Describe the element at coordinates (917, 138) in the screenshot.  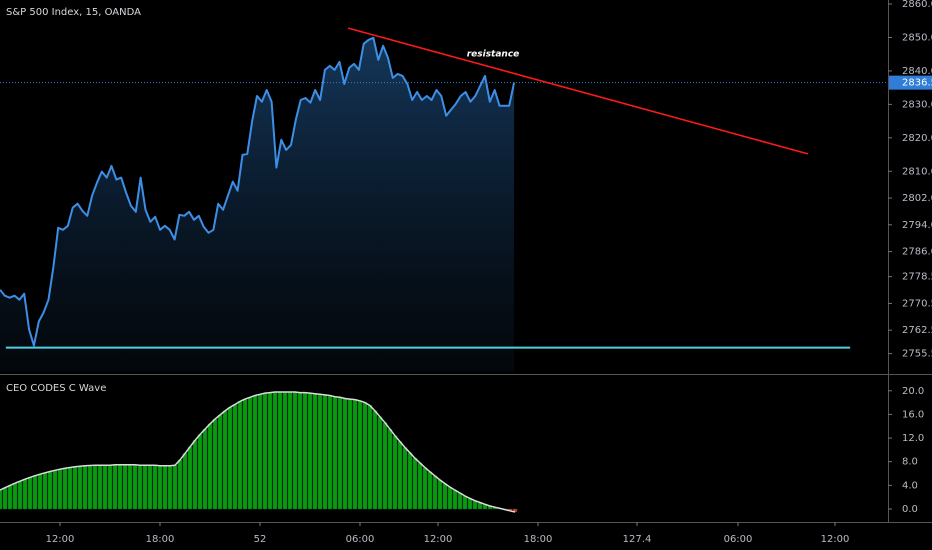
I see `y-tick-label: 2820.0` at that location.